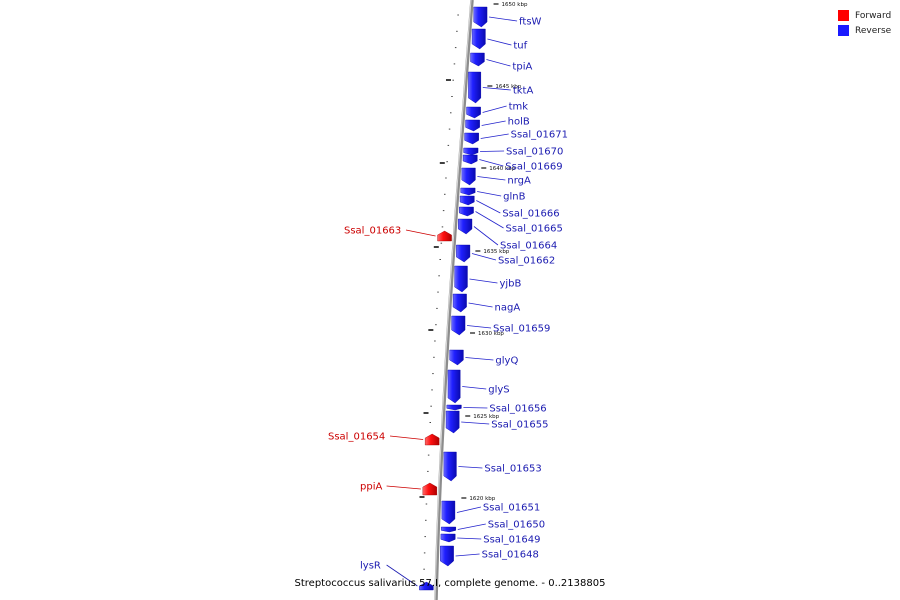 Image resolution: width=900 pixels, height=600 pixels. What do you see at coordinates (528, 246) in the screenshot?
I see `reverse-gene-label: Ssal_01664` at bounding box center [528, 246].